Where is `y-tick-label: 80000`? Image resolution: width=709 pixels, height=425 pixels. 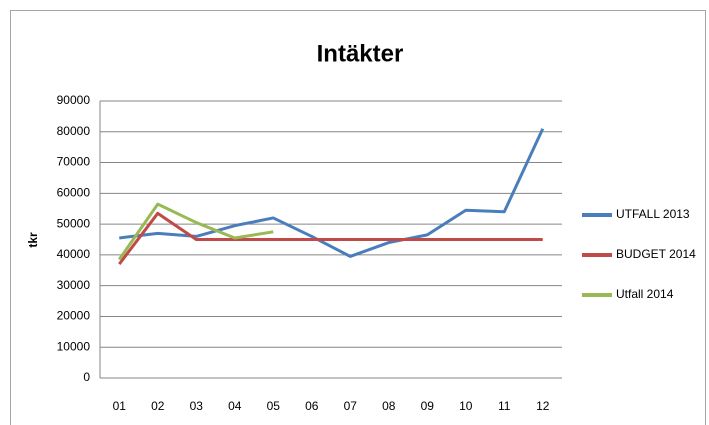 y-tick-label: 80000 is located at coordinates (74, 131).